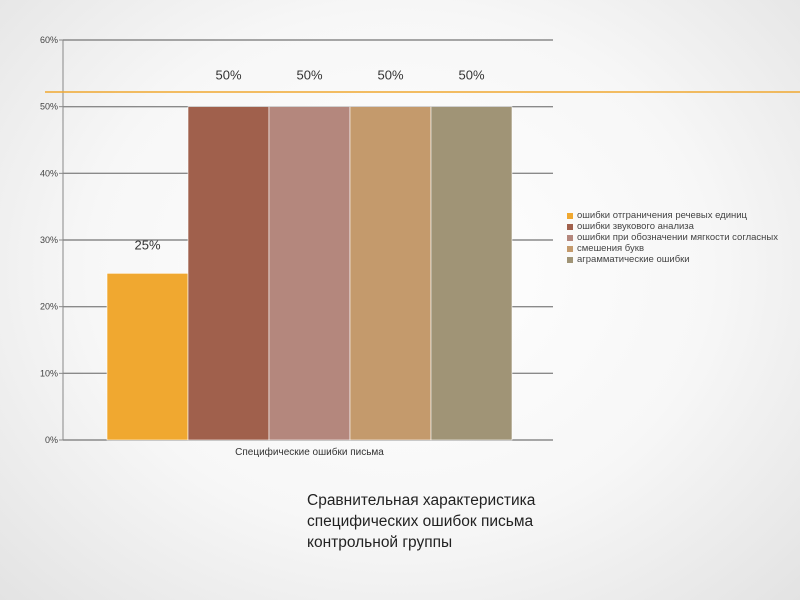  Describe the element at coordinates (635, 226) in the screenshot. I see `legend-label-1: ошибки звукового анализа` at that location.